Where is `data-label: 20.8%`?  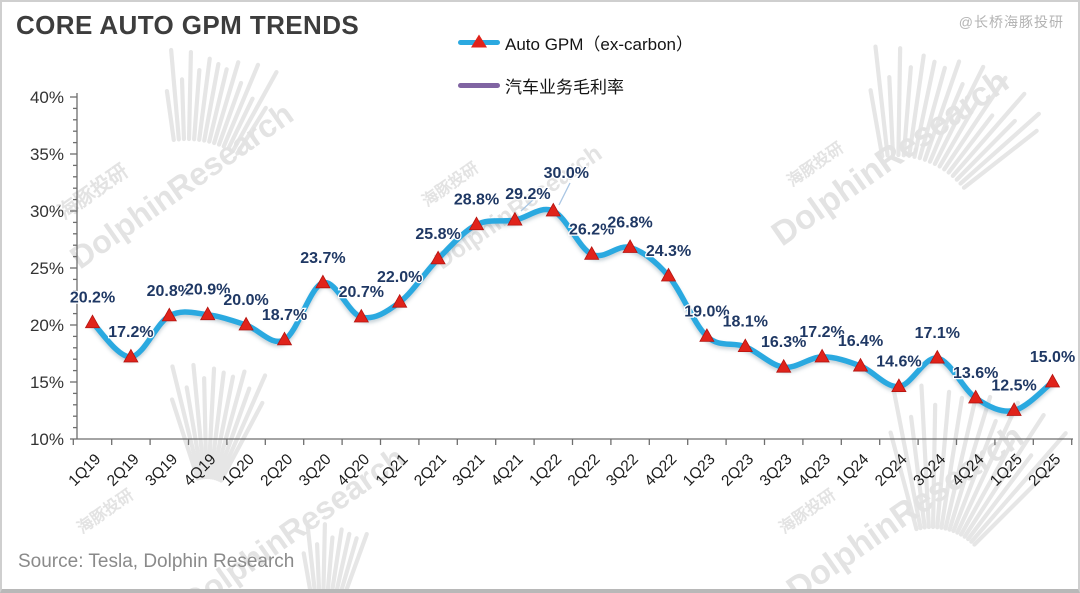
data-label: 20.8% is located at coordinates (169, 291).